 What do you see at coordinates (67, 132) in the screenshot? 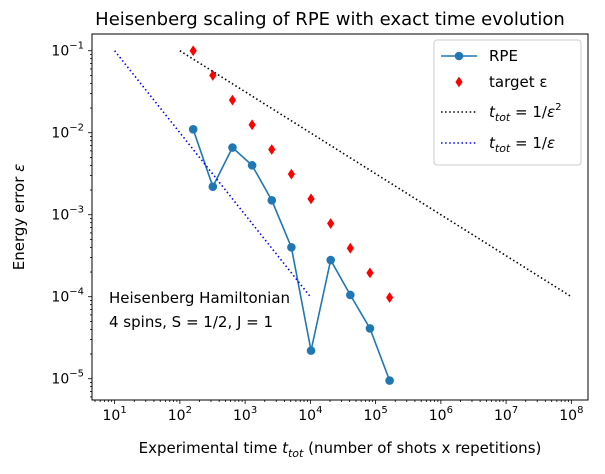
I see `y-tick-label: 10⁻²` at bounding box center [67, 132].